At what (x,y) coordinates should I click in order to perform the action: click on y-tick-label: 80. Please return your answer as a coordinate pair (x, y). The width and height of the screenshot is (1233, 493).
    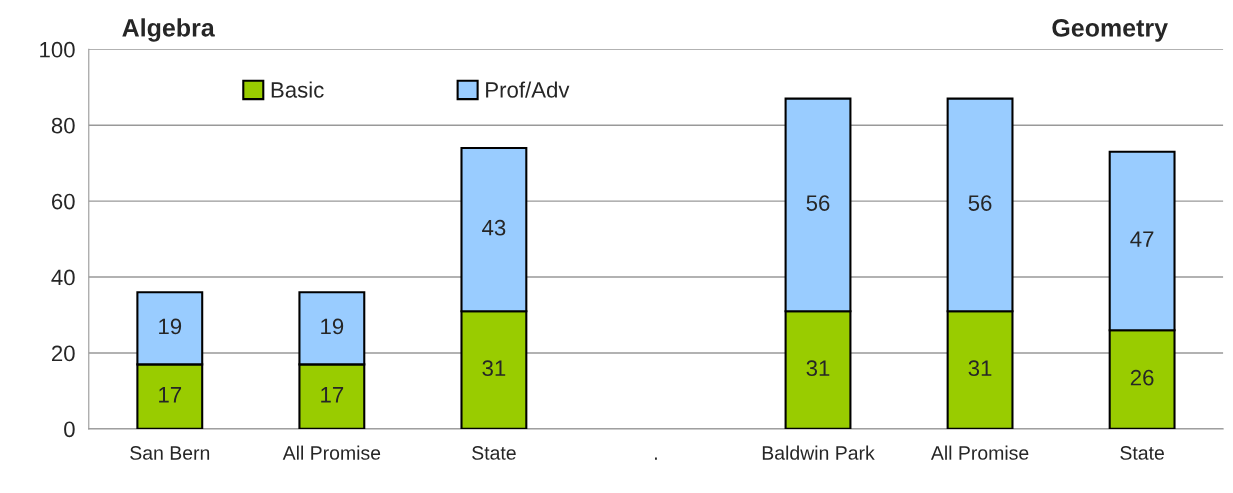
    Looking at the image, I should click on (63, 125).